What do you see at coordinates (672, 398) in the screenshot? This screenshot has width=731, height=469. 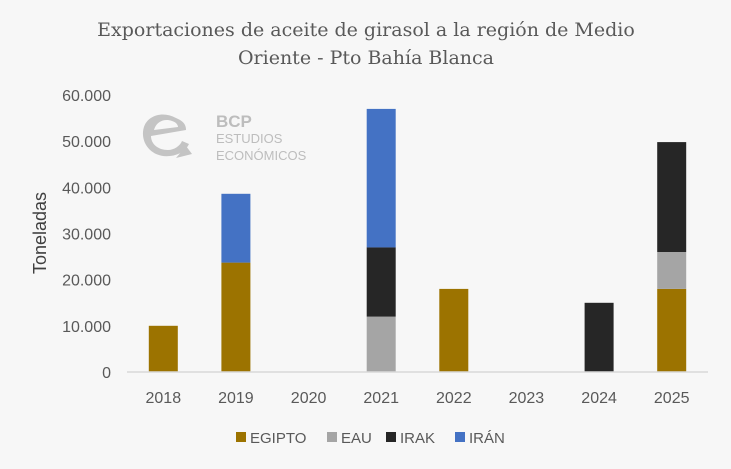 I see `x-tick-label: 2025` at bounding box center [672, 398].